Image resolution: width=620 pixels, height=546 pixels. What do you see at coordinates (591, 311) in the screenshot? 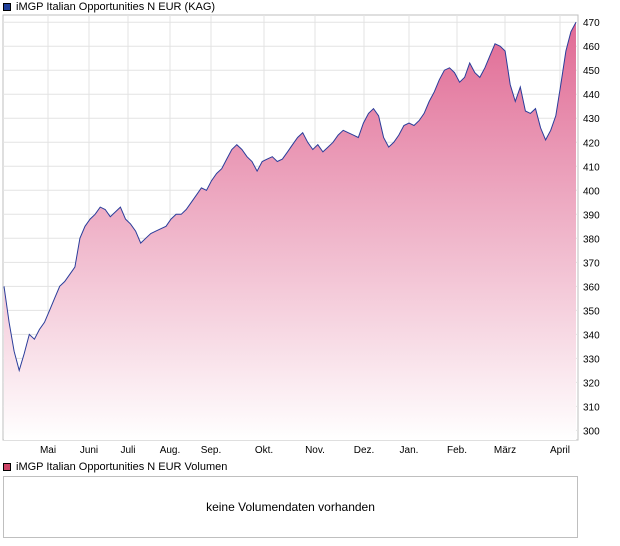
I see `y-tick-label: 350` at bounding box center [591, 311].